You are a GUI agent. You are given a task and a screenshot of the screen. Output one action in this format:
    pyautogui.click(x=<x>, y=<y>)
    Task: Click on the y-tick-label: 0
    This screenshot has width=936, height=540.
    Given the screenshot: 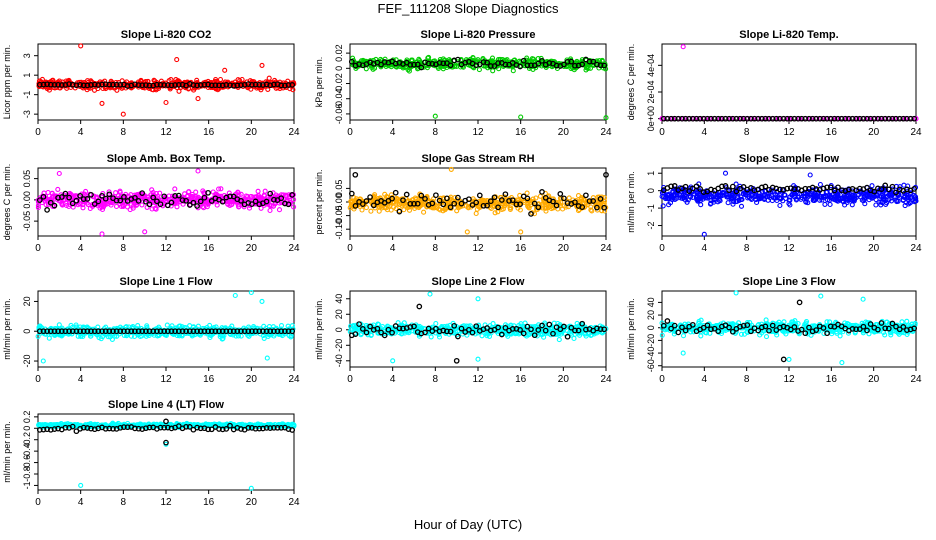 What is the action you would take?
    pyautogui.click(x=339, y=68)
    